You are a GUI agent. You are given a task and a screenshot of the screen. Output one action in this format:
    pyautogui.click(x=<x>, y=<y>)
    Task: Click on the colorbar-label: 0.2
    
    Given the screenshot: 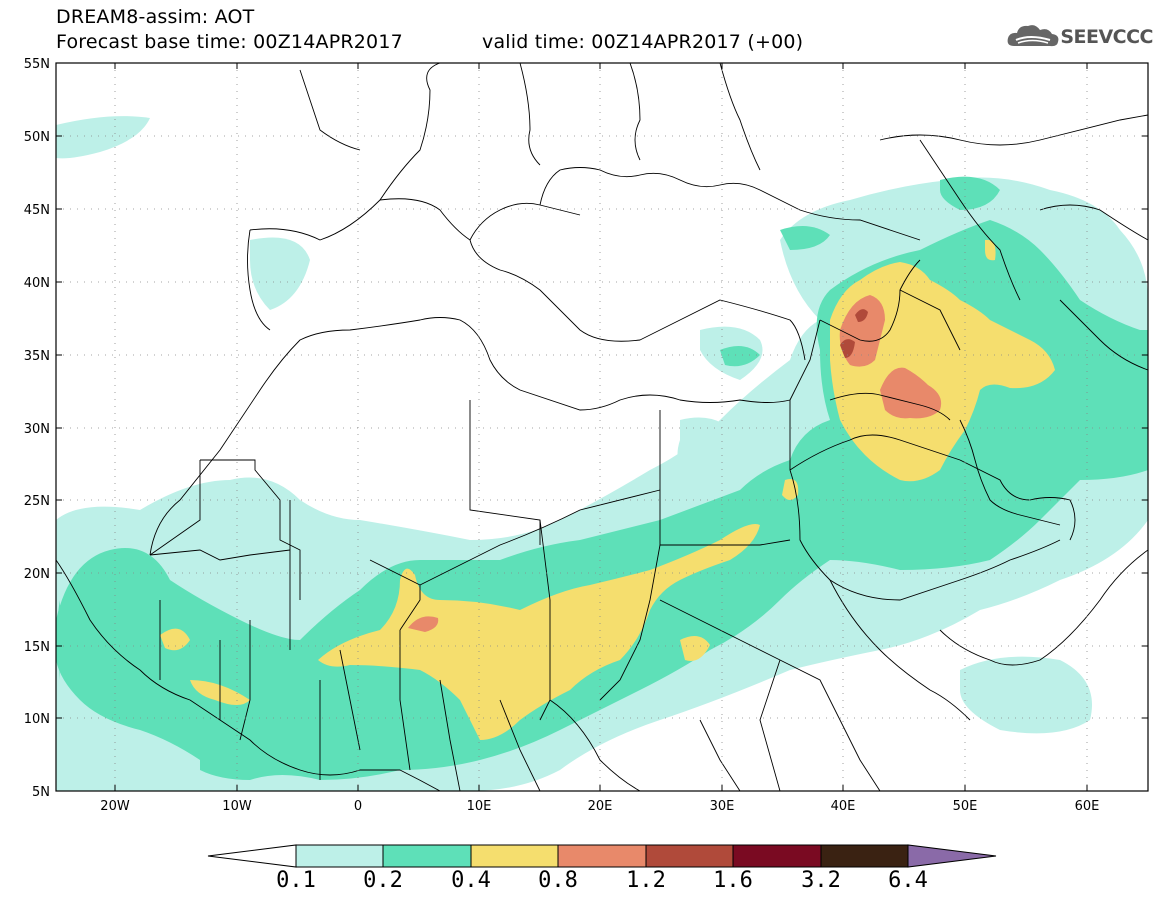 What is the action you would take?
    pyautogui.click(x=383, y=880)
    